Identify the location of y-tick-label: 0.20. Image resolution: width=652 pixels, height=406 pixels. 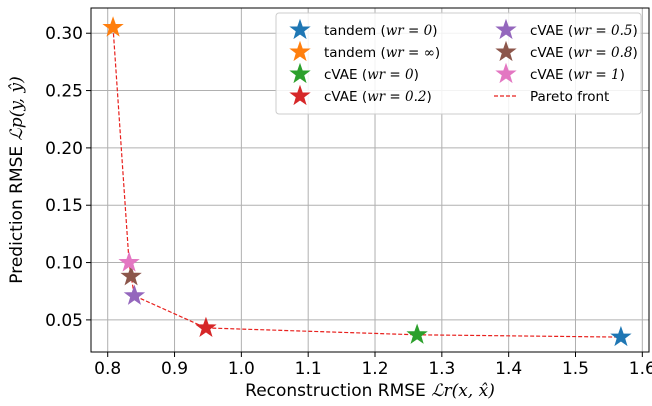
(64, 149).